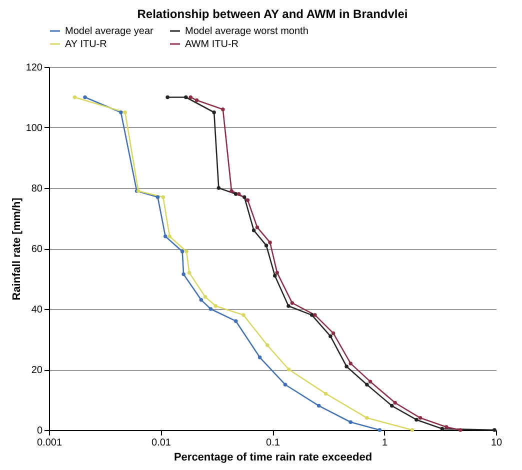  What do you see at coordinates (34, 128) in the screenshot?
I see `y-tick-label: 100` at bounding box center [34, 128].